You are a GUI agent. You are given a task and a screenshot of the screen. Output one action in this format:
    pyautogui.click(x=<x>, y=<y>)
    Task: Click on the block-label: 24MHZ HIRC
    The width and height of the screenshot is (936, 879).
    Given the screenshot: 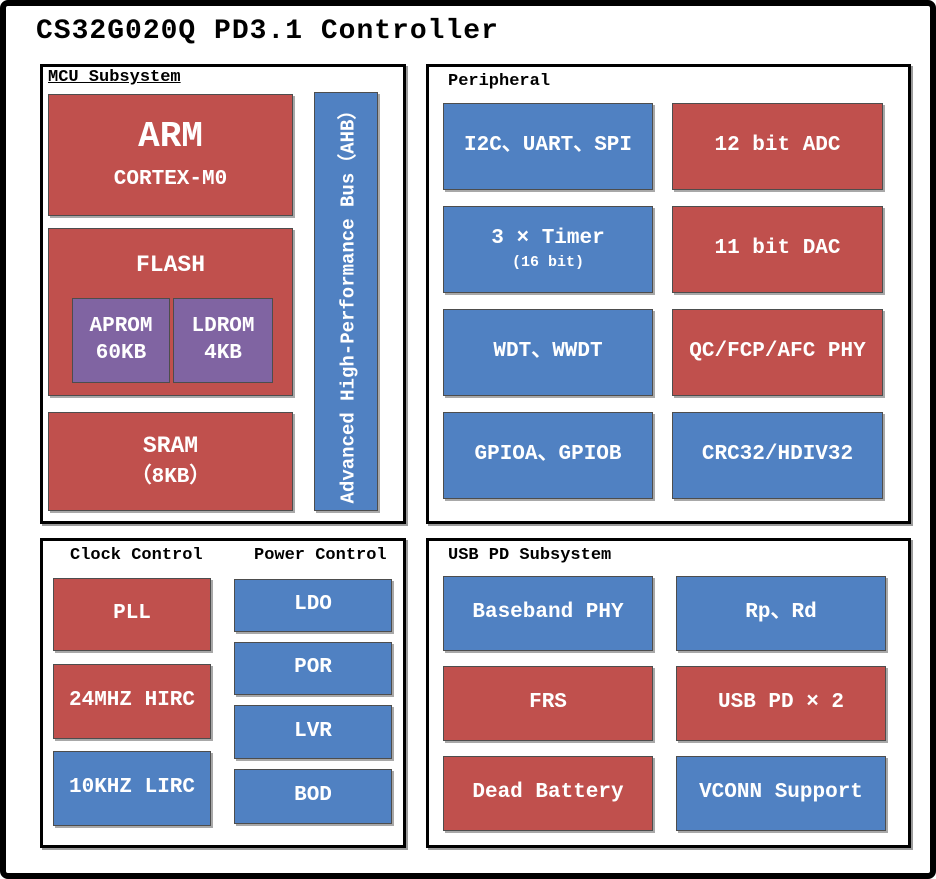 What is the action you would take?
    pyautogui.click(x=132, y=701)
    